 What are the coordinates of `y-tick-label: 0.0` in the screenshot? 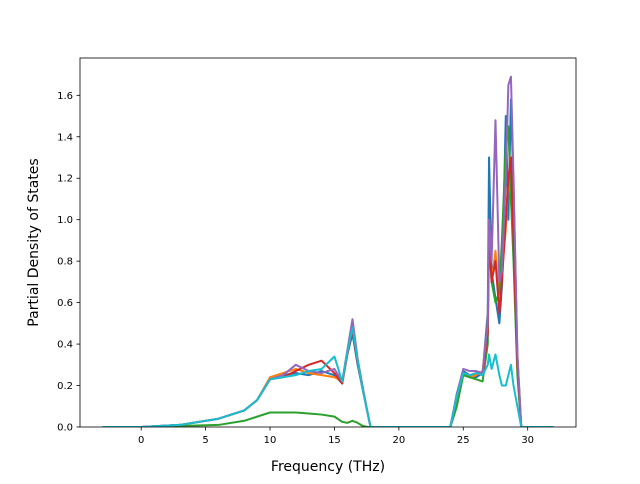 It's located at (65, 428).